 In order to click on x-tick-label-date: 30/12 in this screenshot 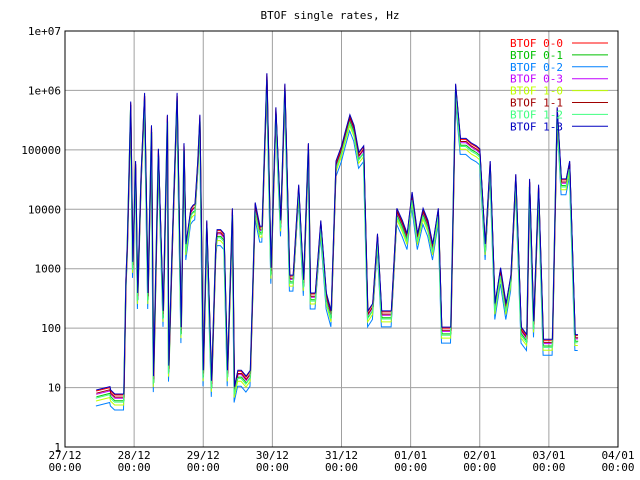, I will do `click(272, 455)`.